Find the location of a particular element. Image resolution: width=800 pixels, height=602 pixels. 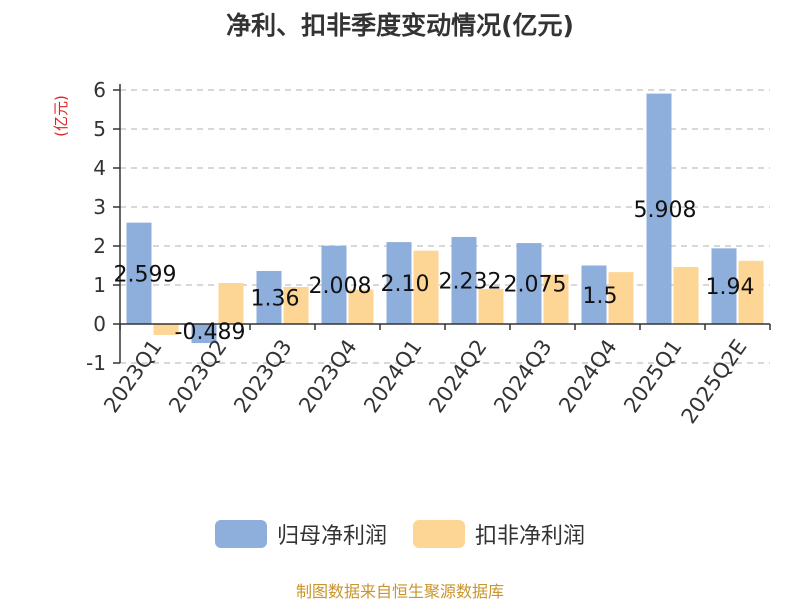

x-tick-label: 2024Q4 is located at coordinates (587, 376).